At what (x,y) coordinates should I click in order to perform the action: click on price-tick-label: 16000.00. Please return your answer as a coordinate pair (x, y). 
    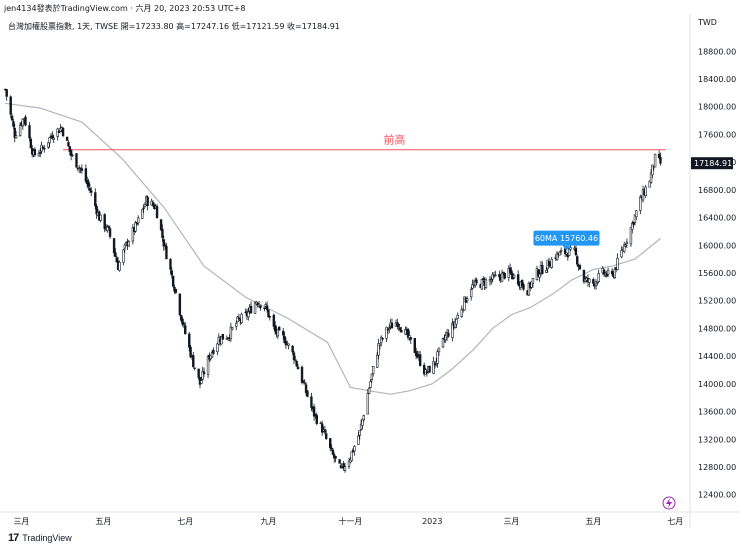
    Looking at the image, I should click on (717, 245).